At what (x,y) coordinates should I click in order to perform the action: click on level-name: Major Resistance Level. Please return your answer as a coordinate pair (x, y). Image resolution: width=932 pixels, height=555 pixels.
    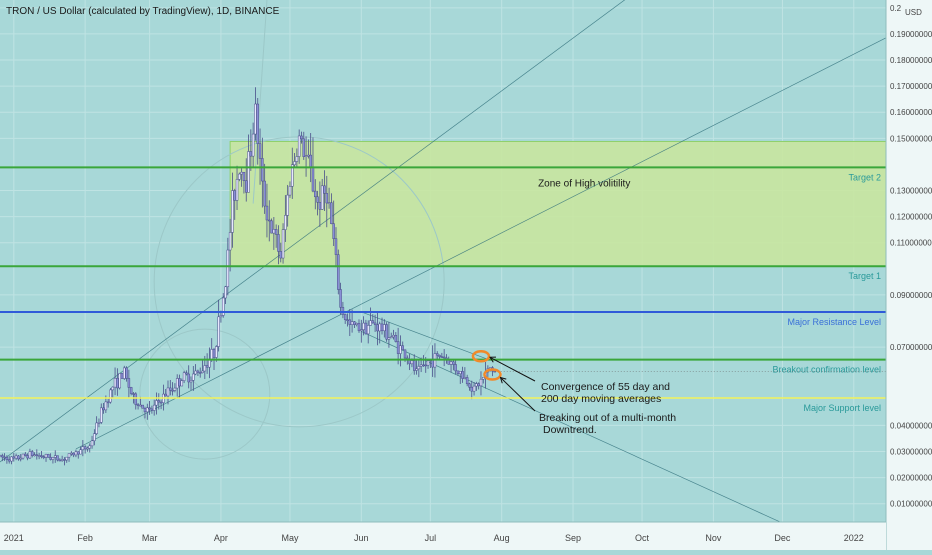
    Looking at the image, I should click on (834, 322).